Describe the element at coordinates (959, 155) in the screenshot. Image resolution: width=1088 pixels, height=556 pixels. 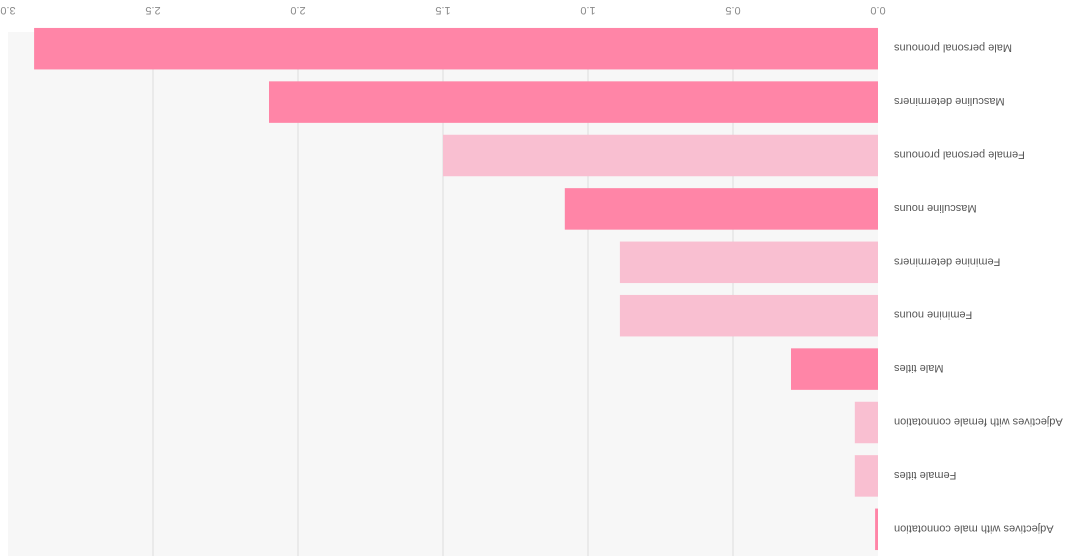
I see `category-label: Female personal pronouns` at that location.